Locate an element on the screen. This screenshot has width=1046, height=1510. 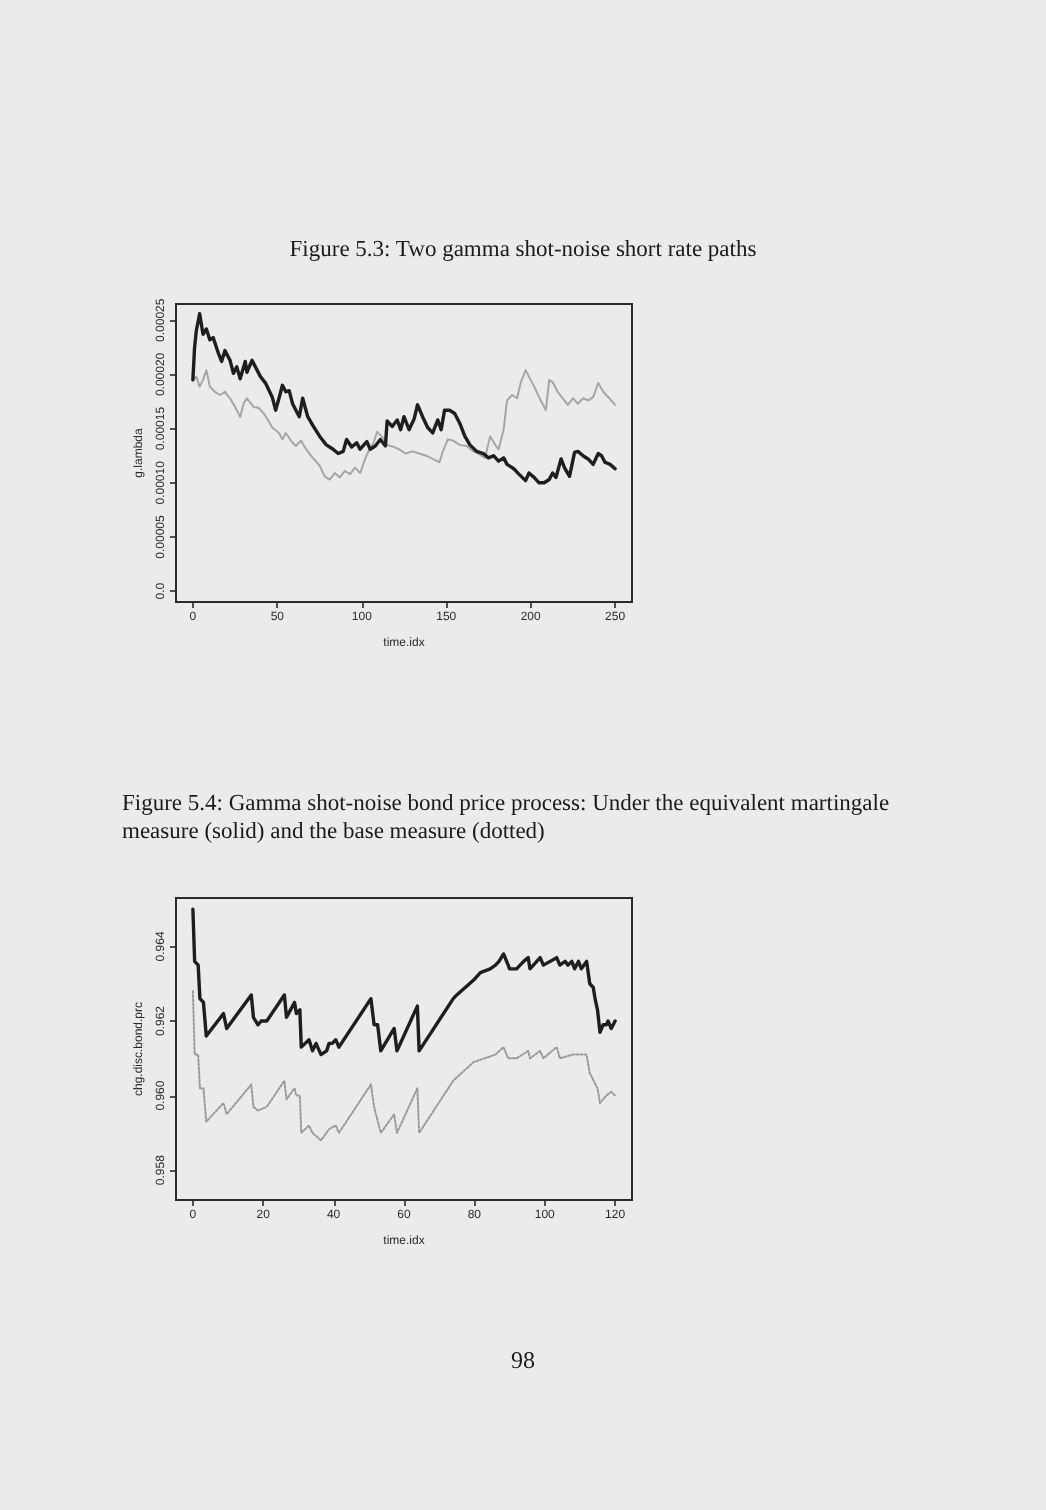
chart-title: Figure 5.3: Two gamma shot-noise short rate paths is located at coordinates (523, 250).